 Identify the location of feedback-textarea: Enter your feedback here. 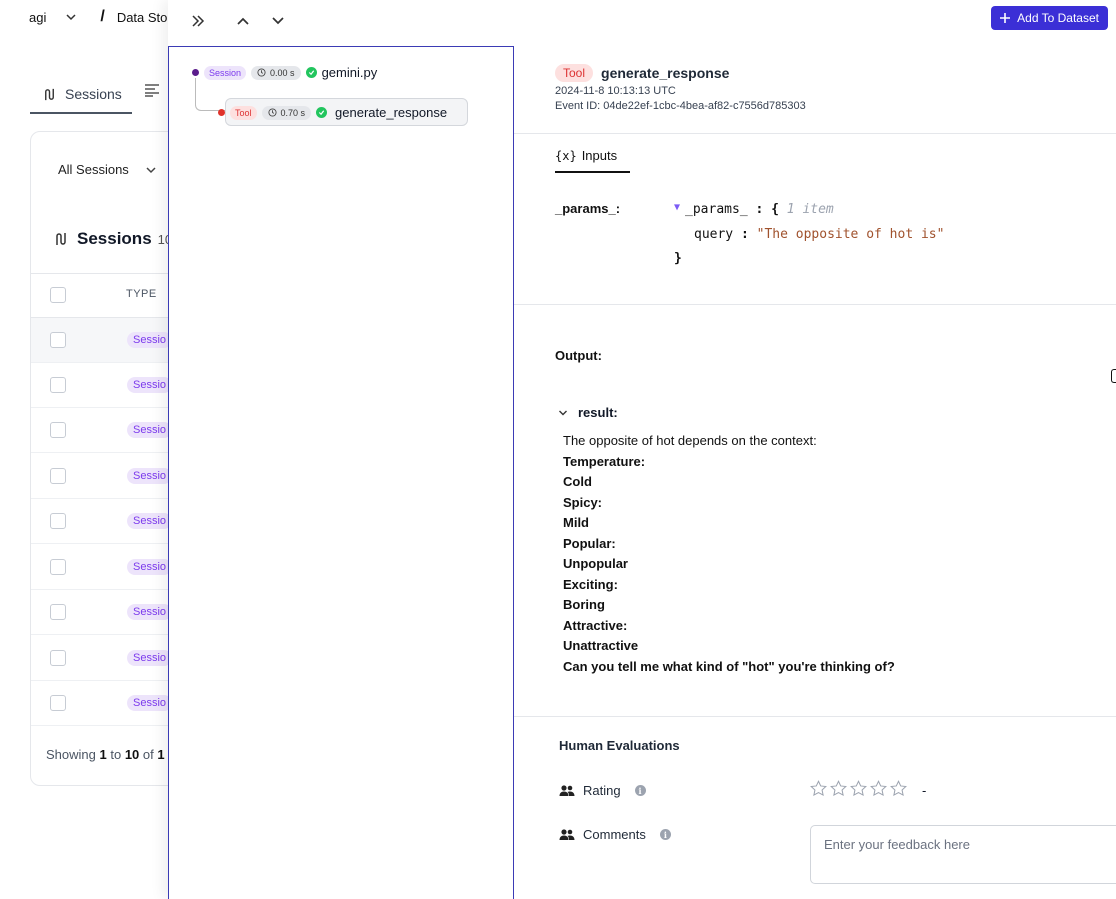
(963, 854).